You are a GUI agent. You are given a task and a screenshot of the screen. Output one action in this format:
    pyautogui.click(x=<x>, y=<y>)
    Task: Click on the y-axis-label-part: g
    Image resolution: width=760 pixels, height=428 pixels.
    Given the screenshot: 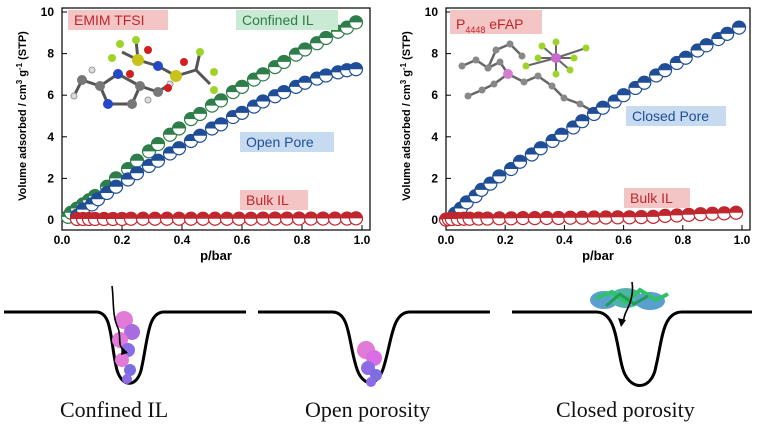 What is the action you would take?
    pyautogui.click(x=23, y=75)
    